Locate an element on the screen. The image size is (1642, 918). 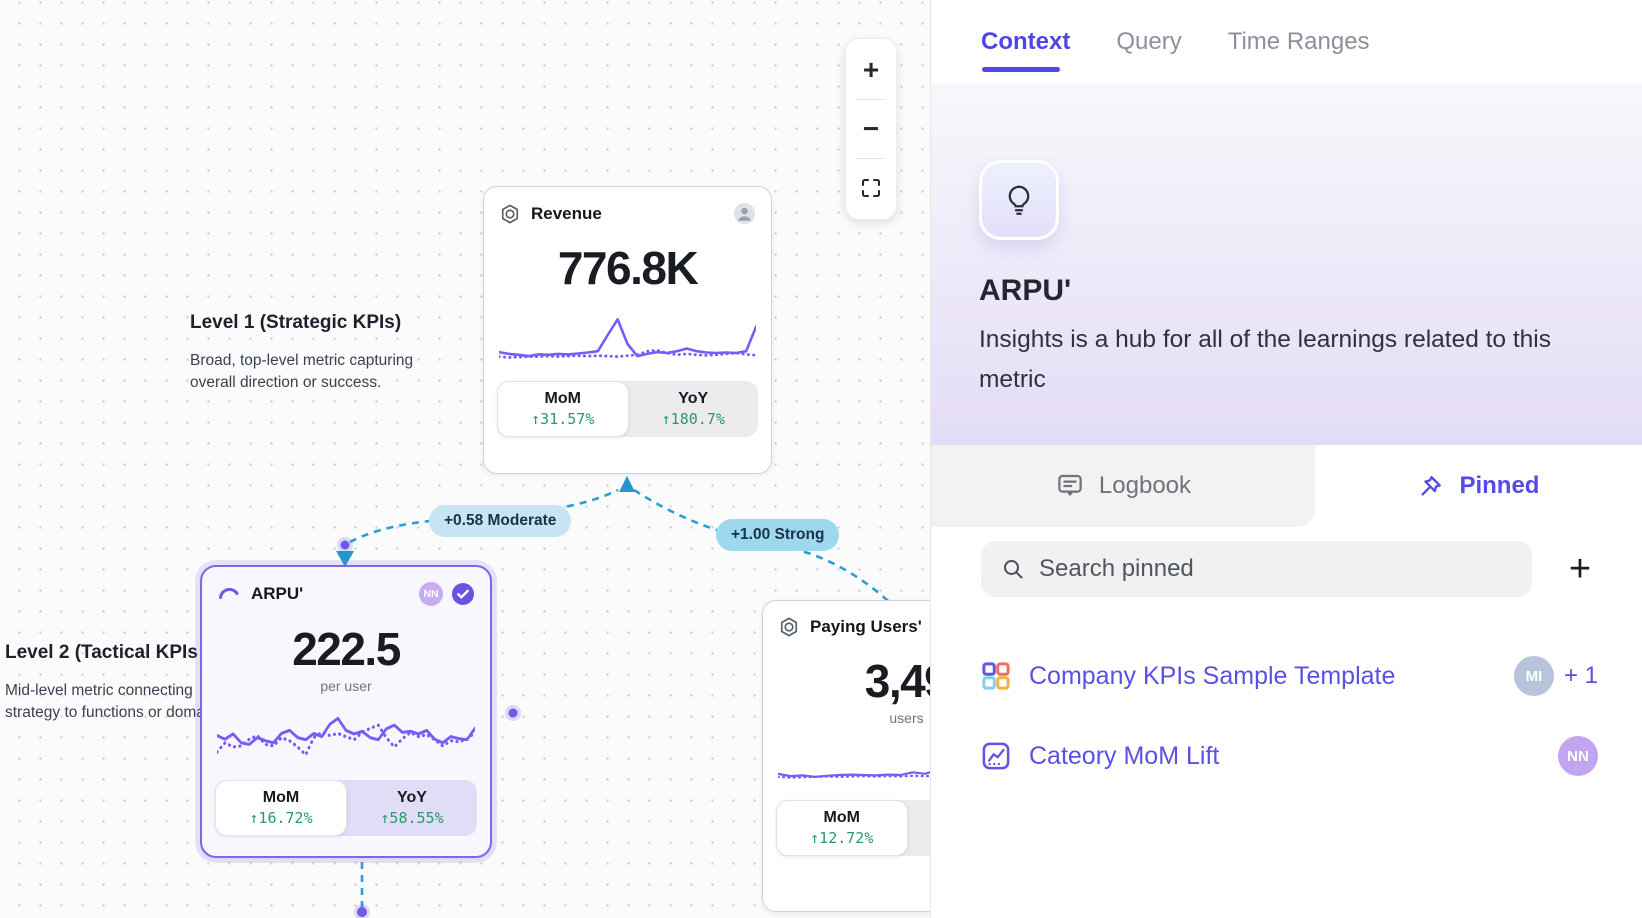
period-toggle: MoM ↑31.57% YoY ↑180.7% is located at coordinates (627, 409).